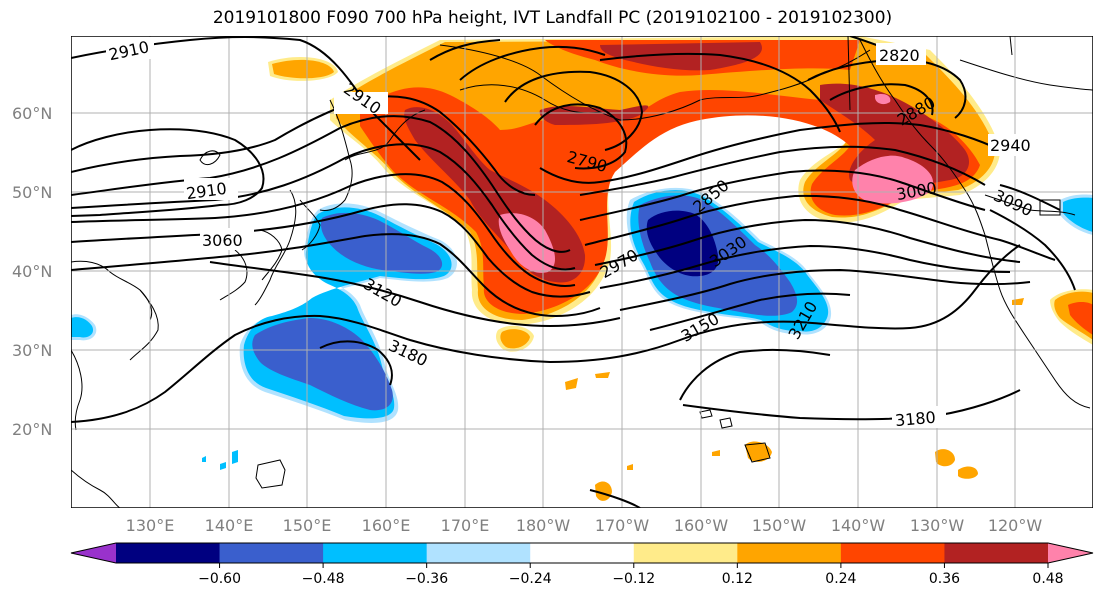 Image resolution: width=1105 pixels, height=601 pixels. I want to click on colorbar-tick-label: 0.24, so click(840, 579).